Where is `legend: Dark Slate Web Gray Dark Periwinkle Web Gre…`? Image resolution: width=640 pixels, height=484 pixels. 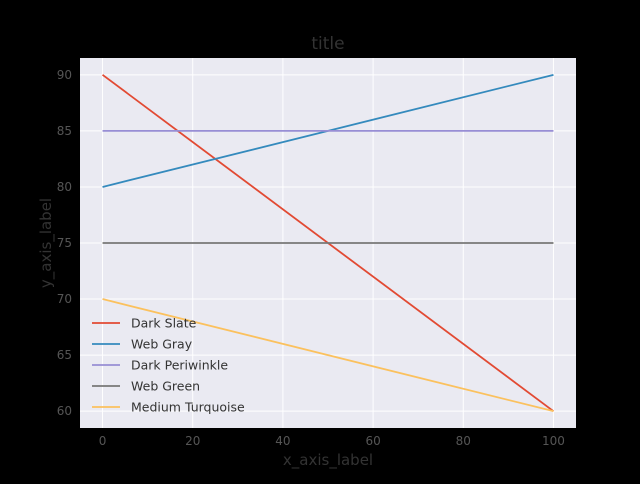
legend: Dark Slate Web Gray Dark Periwinkle Web Gre… is located at coordinates (168, 365).